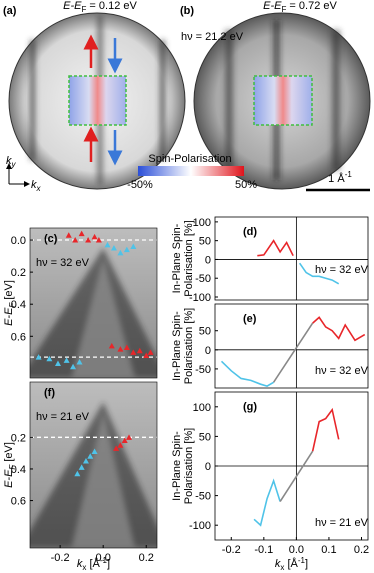 Image resolution: width=374 pixels, height=573 pixels. I want to click on colorbar-min: -50%, so click(140, 185).